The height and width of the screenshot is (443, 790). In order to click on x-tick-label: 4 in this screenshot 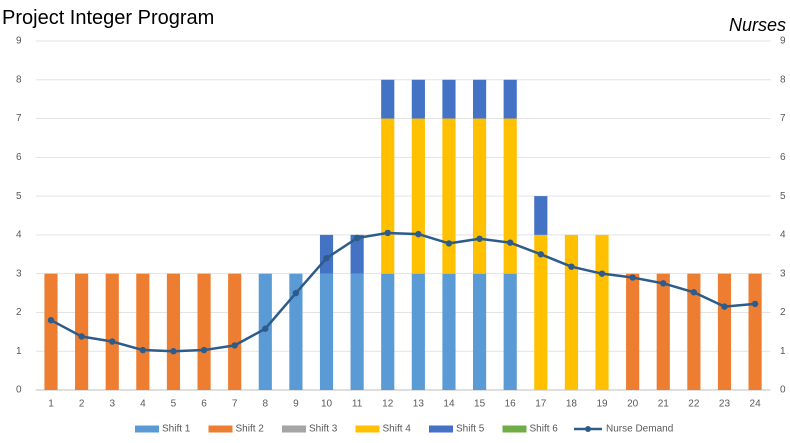, I will do `click(143, 404)`.